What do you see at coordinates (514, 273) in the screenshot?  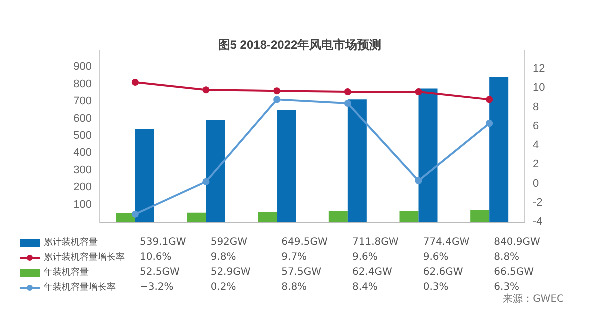 I see `data-label: 66.5GW` at bounding box center [514, 273].